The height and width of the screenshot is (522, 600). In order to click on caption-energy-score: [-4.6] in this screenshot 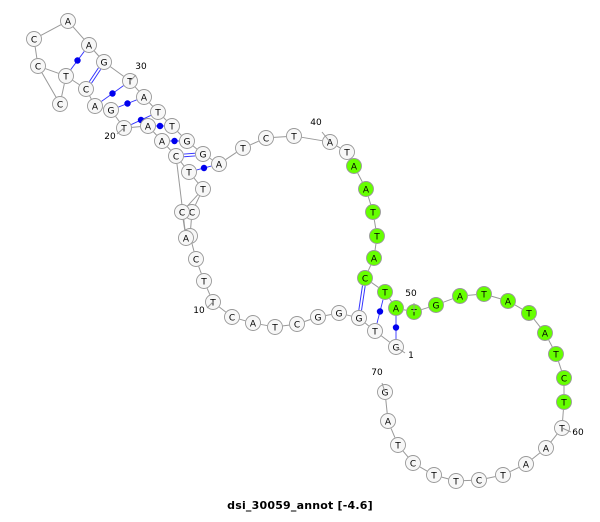, I will do `click(355, 505)`.